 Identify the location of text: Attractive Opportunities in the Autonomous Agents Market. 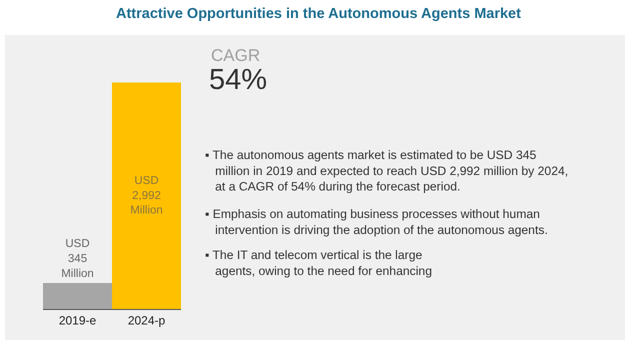
(319, 14).